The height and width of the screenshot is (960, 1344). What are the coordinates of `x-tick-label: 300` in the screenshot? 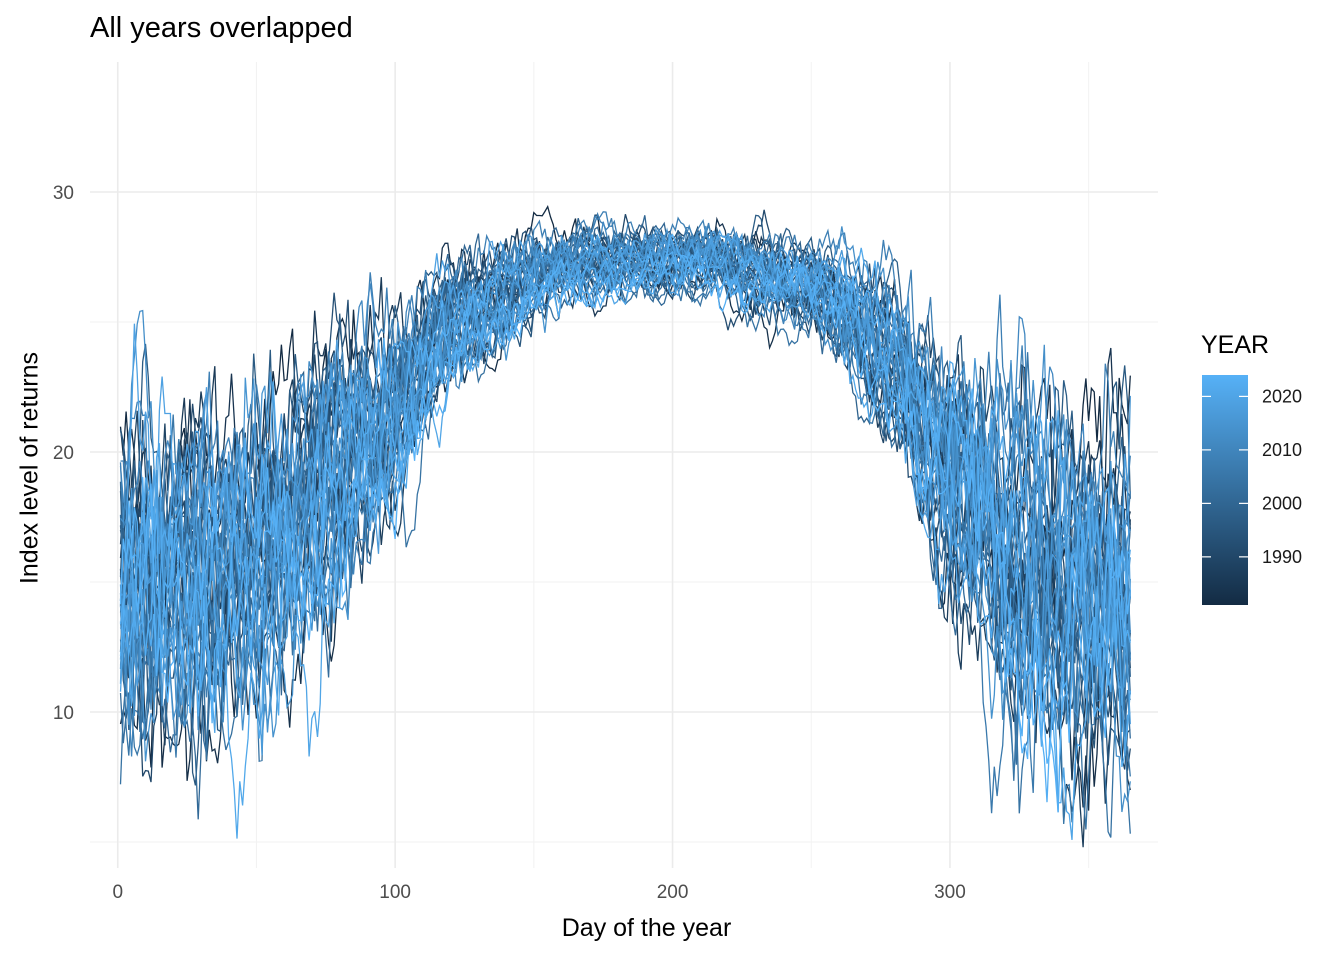 It's located at (950, 892).